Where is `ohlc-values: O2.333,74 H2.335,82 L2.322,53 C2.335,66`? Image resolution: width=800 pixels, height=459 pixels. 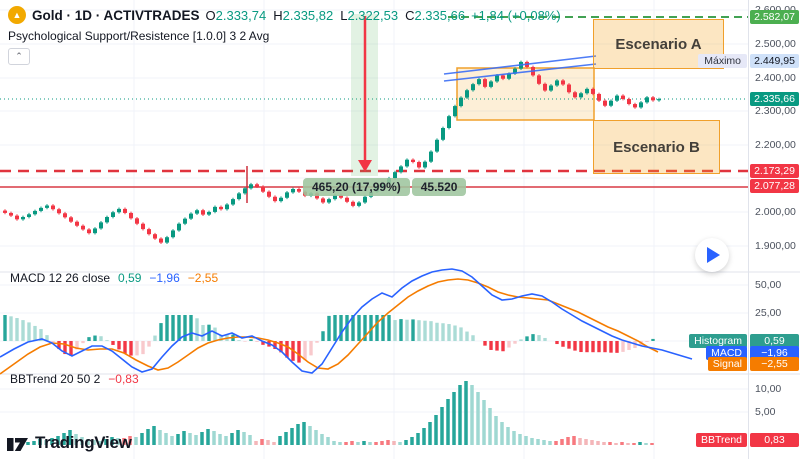
ohlc-values: O2.333,74 H2.335,82 L2.322,53 C2.335,66 is located at coordinates (336, 15).